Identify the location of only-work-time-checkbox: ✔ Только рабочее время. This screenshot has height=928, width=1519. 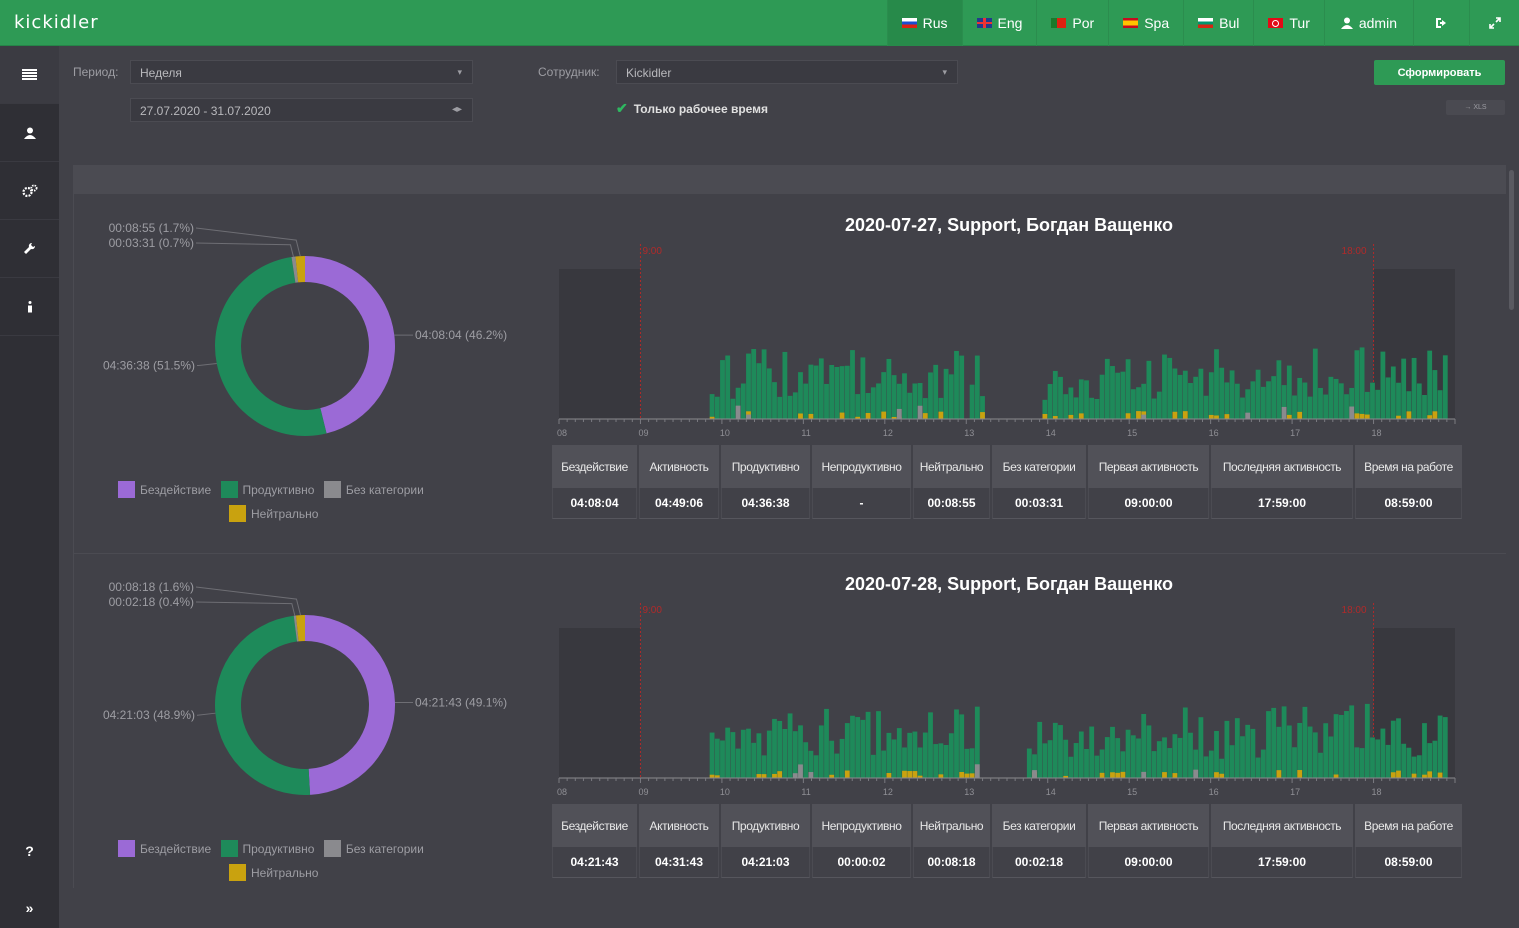
(692, 108).